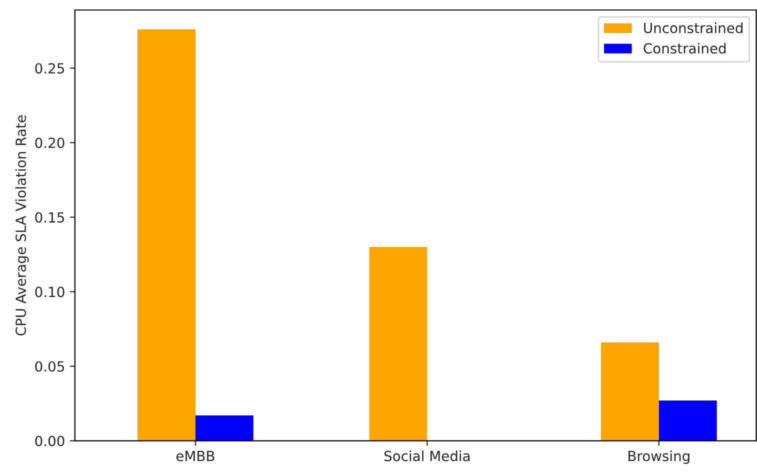 The width and height of the screenshot is (757, 476). What do you see at coordinates (22, 225) in the screenshot?
I see `y-axis-title: CPU Average SLA Violation Rate` at bounding box center [22, 225].